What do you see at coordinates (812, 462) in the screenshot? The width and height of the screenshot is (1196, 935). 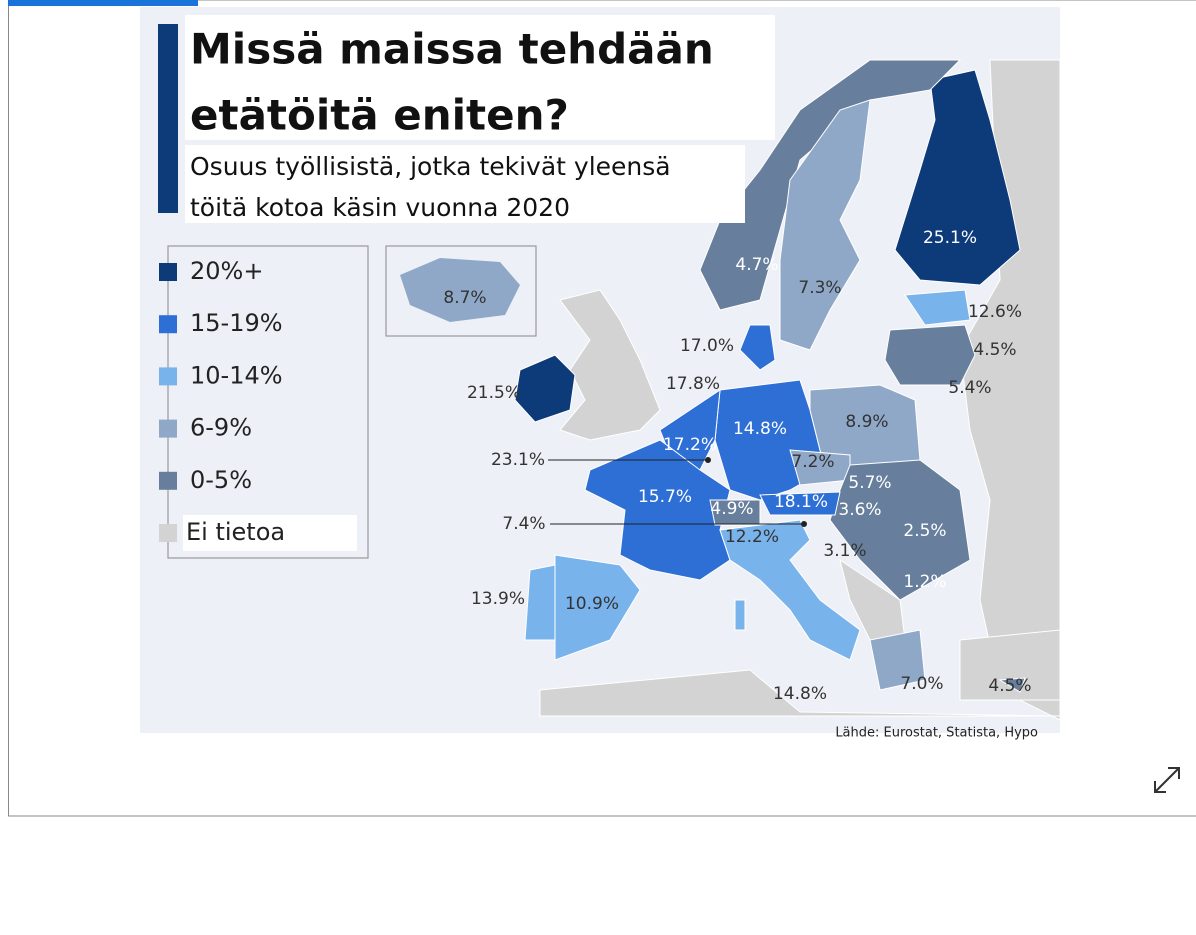 I see `country-label: 7.2%` at bounding box center [812, 462].